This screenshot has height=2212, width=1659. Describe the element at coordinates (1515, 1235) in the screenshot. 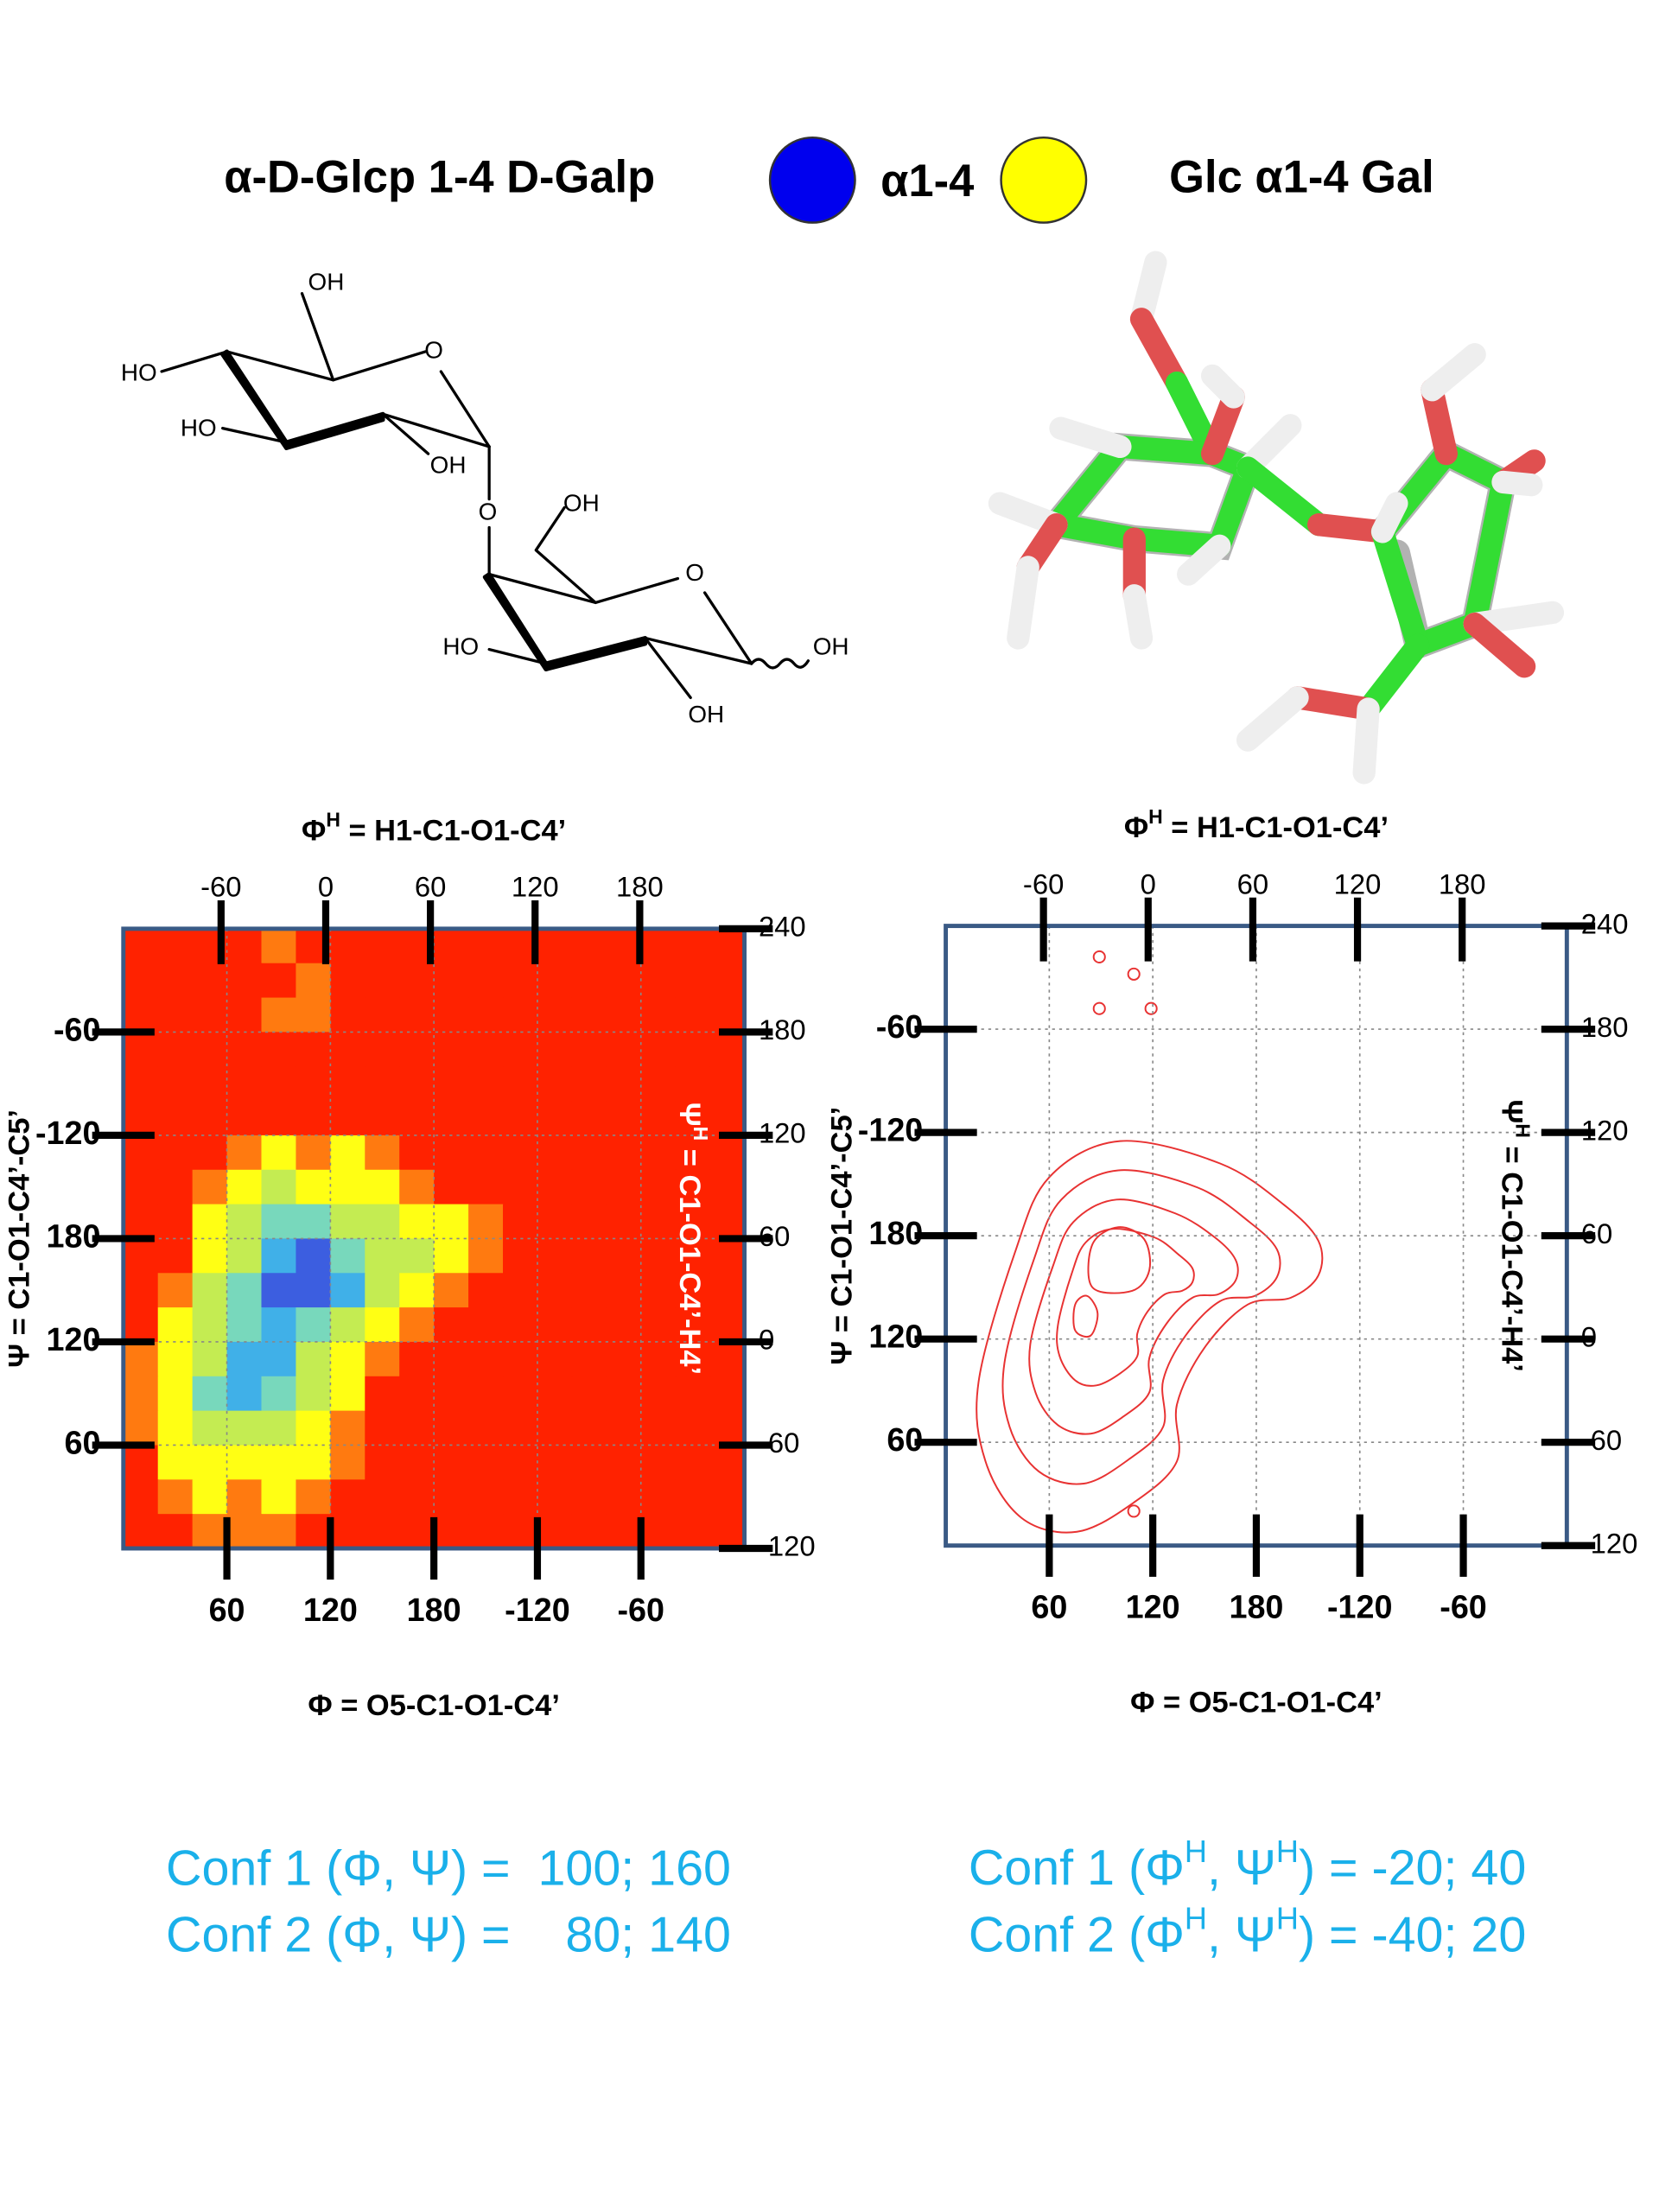

I see `axis-title: ΨH = C1-O1-C4’-H4’` at that location.